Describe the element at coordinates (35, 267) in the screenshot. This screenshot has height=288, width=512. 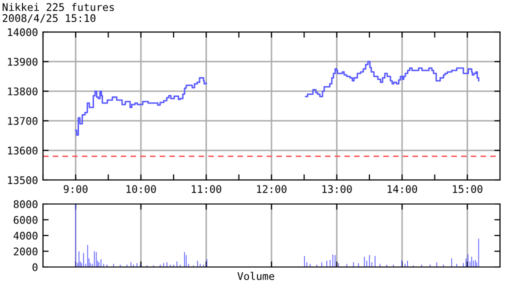
I see `y-tick-label: 0` at that location.